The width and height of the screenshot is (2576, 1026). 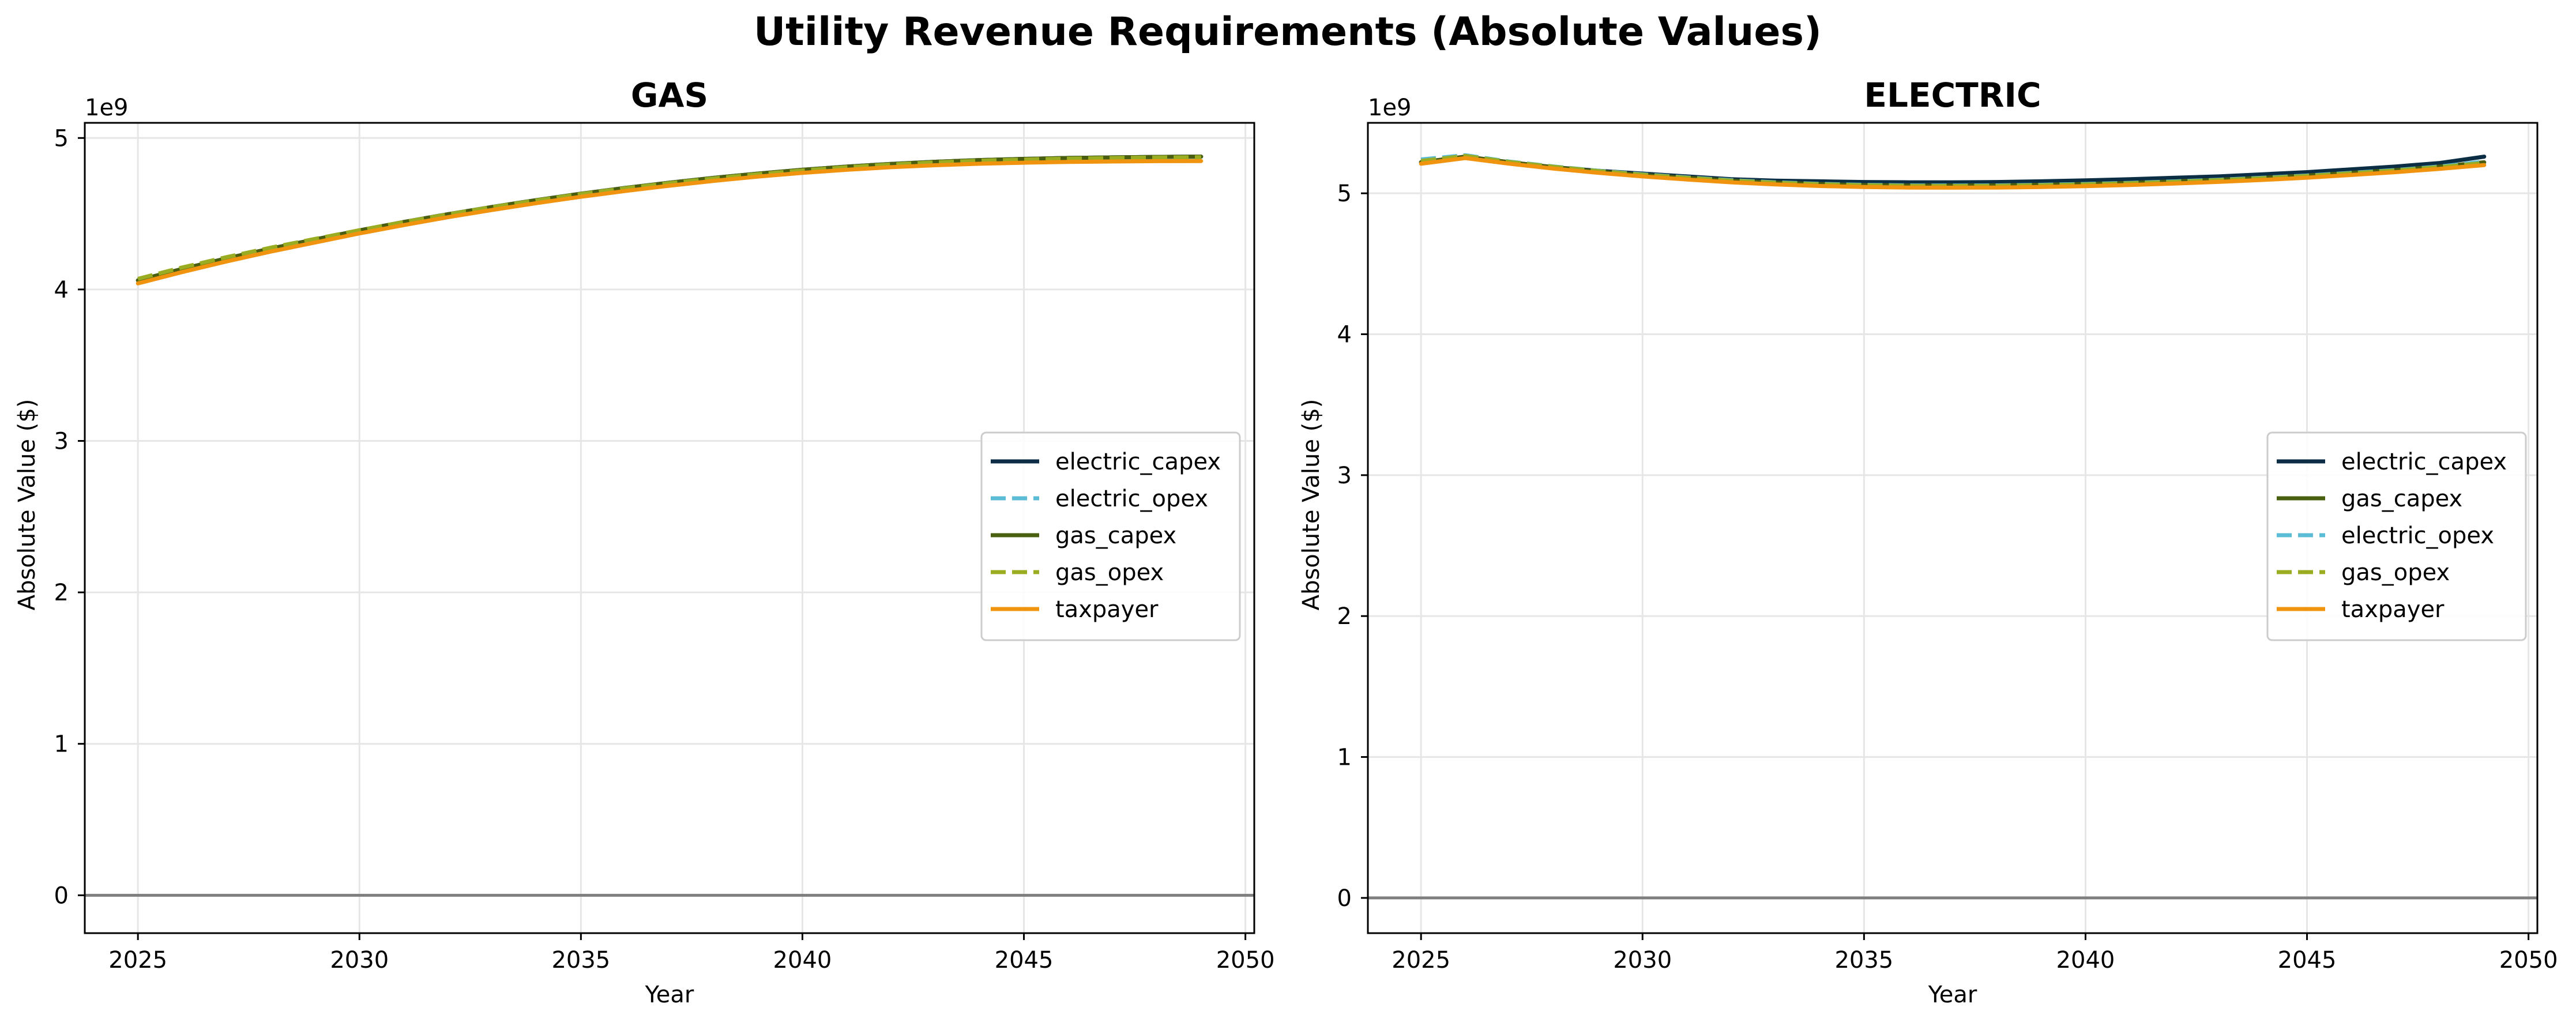 I want to click on gas-y-offset-label: 1e9, so click(x=107, y=108).